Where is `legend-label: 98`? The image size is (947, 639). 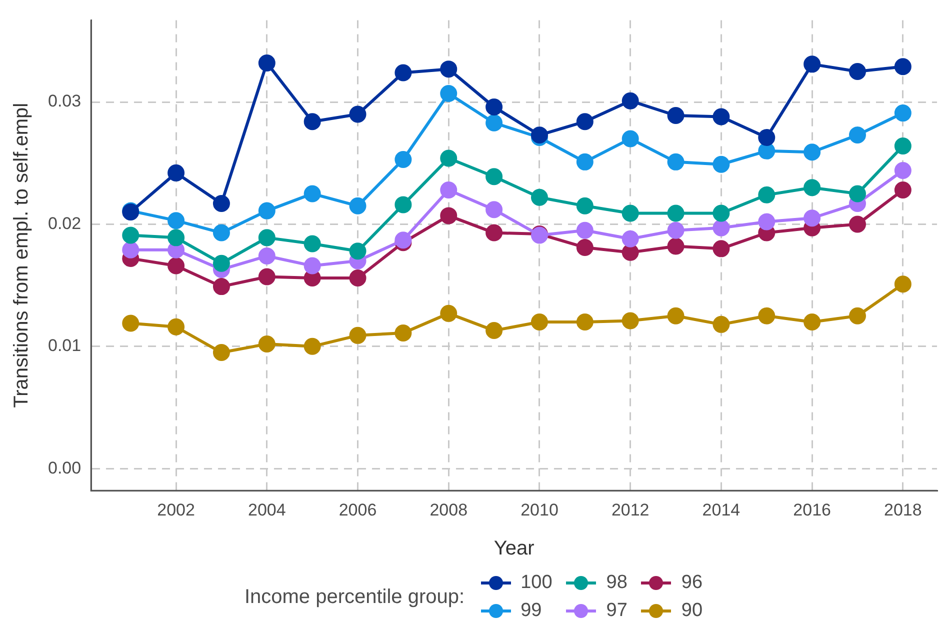
legend-label: 98 is located at coordinates (617, 583).